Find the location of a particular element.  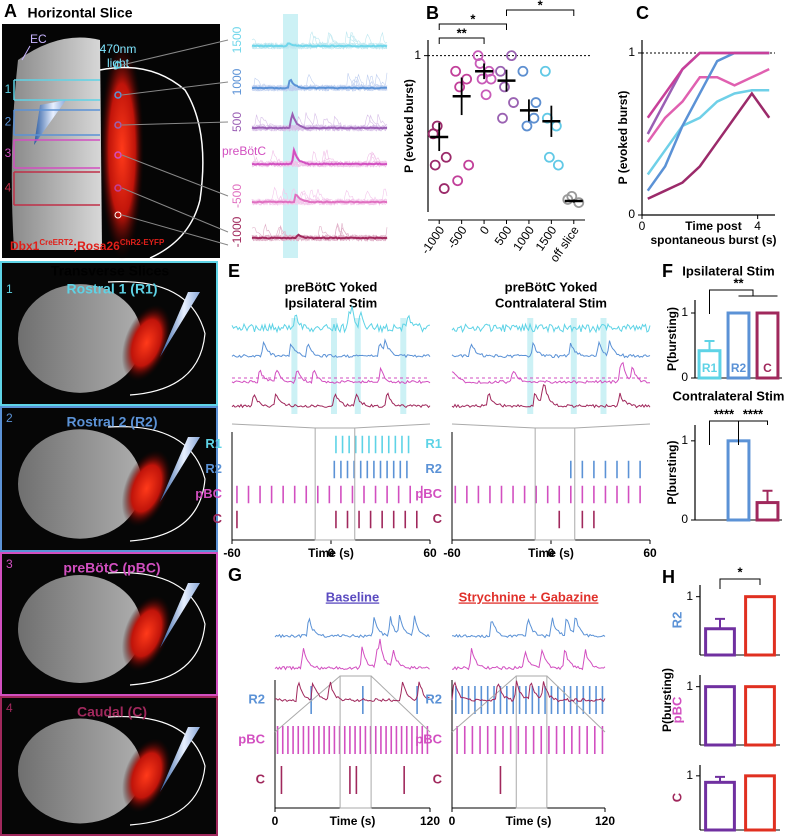

pipette is located at coordinates (180, 615).